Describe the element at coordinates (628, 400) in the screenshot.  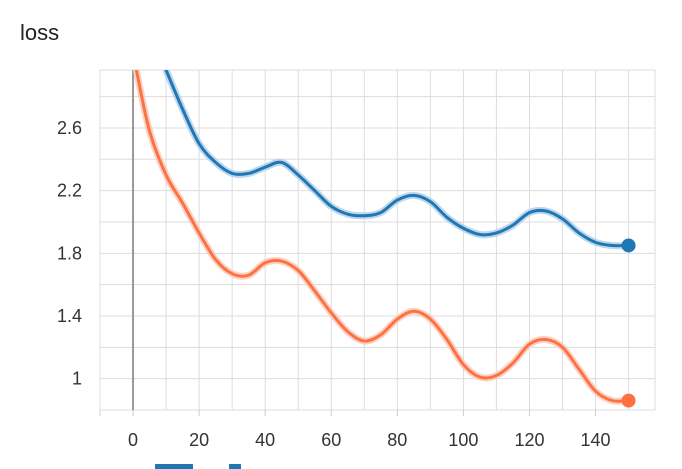
I see `series-2-last-point` at that location.